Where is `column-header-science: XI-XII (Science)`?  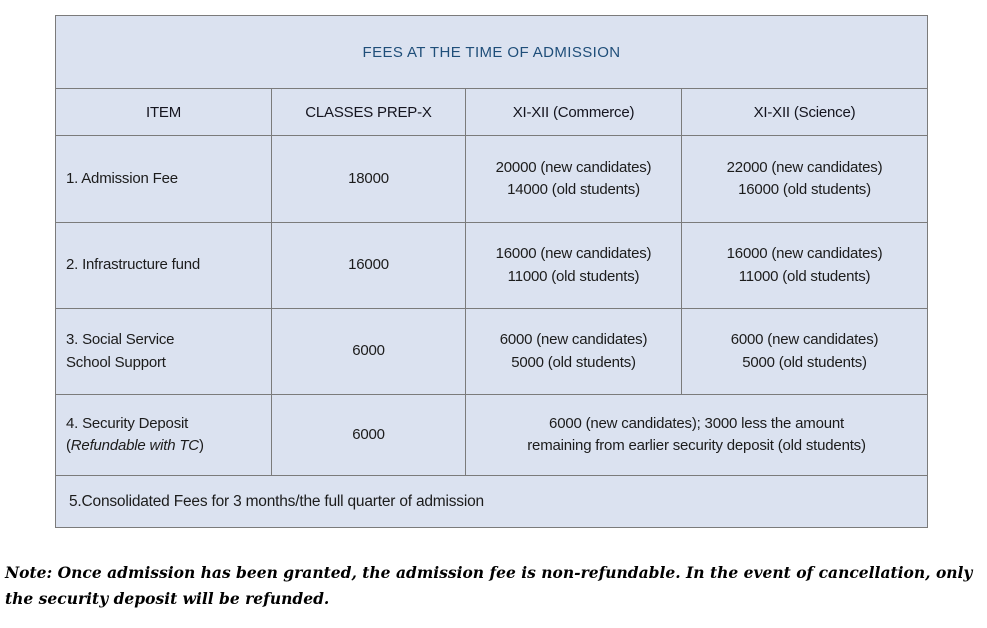 column-header-science: XI-XII (Science) is located at coordinates (804, 112).